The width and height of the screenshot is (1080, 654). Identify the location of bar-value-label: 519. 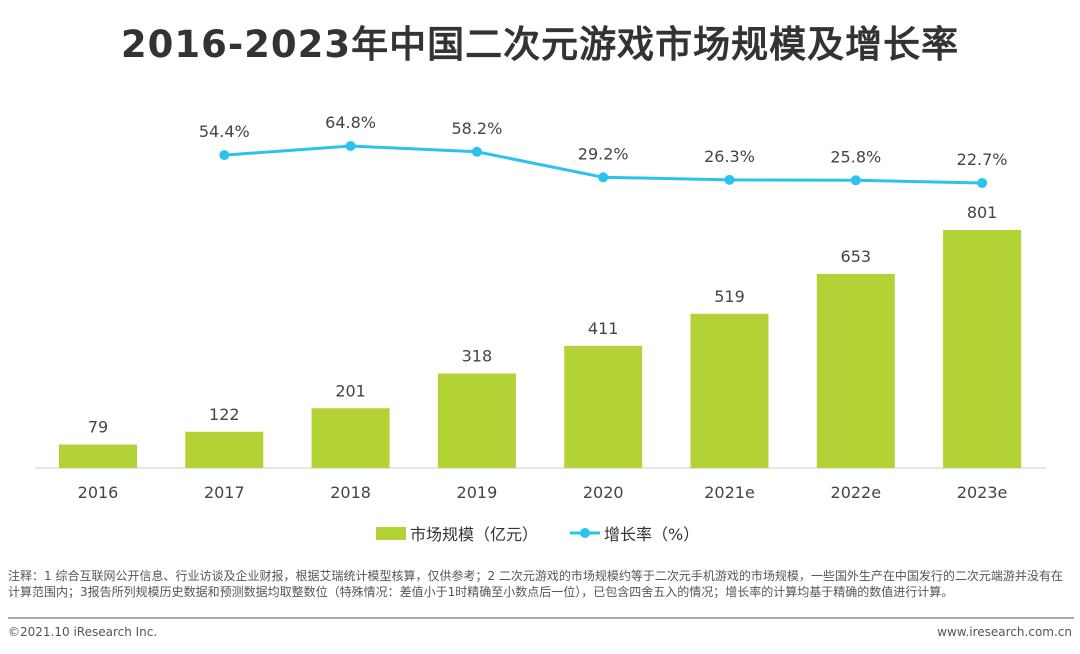
(729, 296).